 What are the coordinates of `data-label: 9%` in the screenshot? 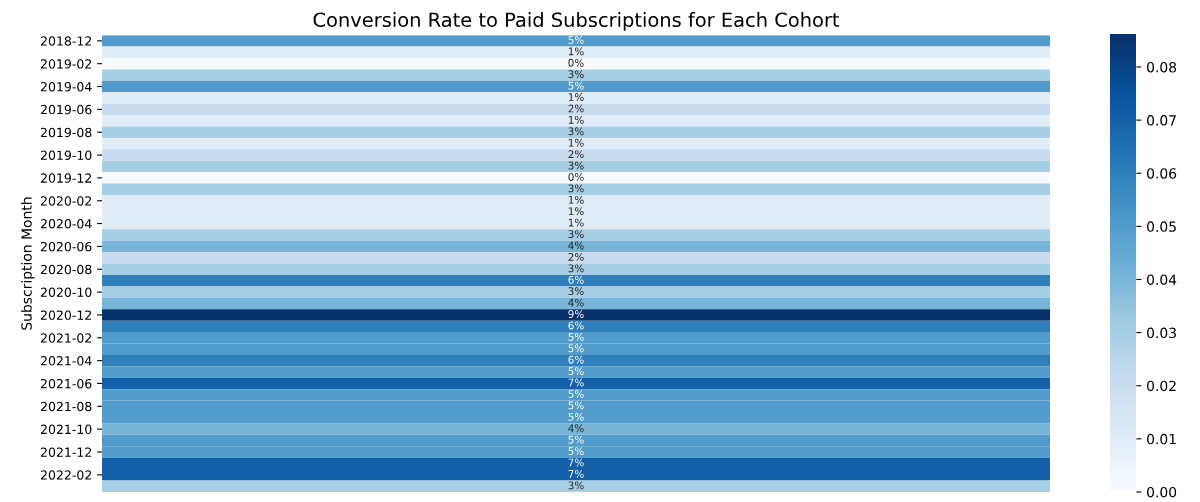 It's located at (576, 314).